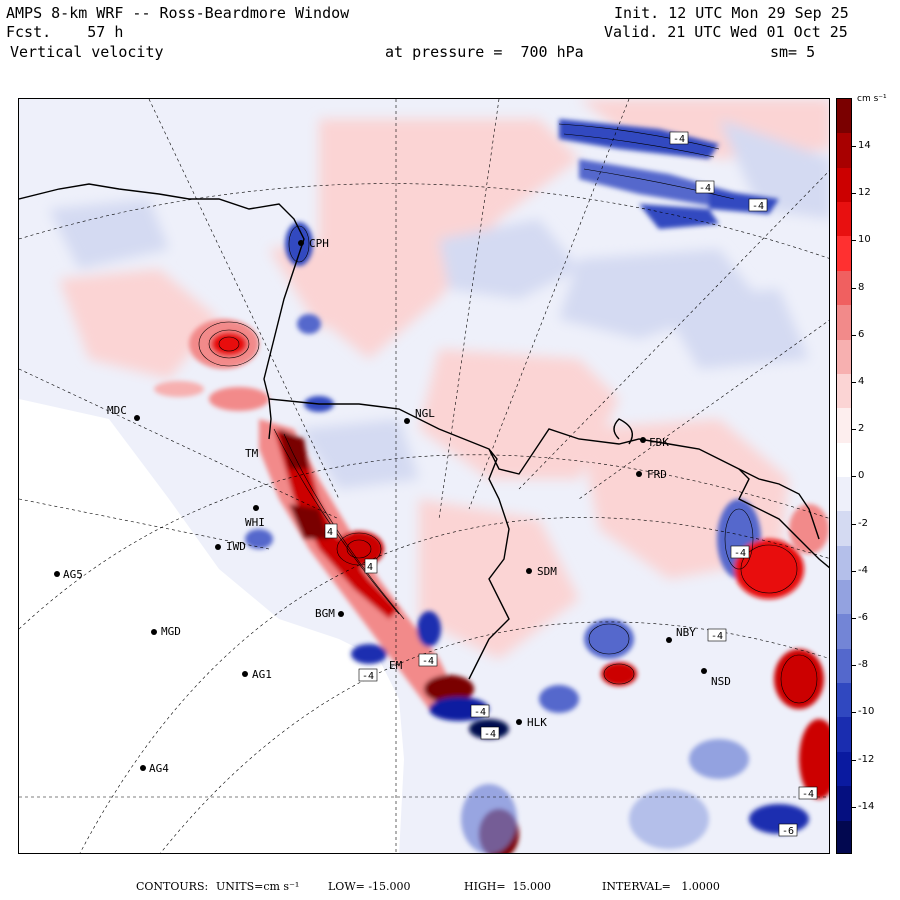  I want to click on station-ngl: NGL, so click(419, 415).